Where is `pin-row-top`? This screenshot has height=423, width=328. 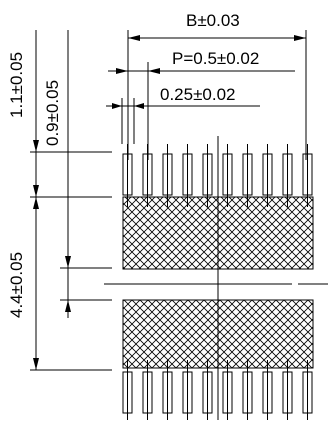 pin-row-top is located at coordinates (217, 175).